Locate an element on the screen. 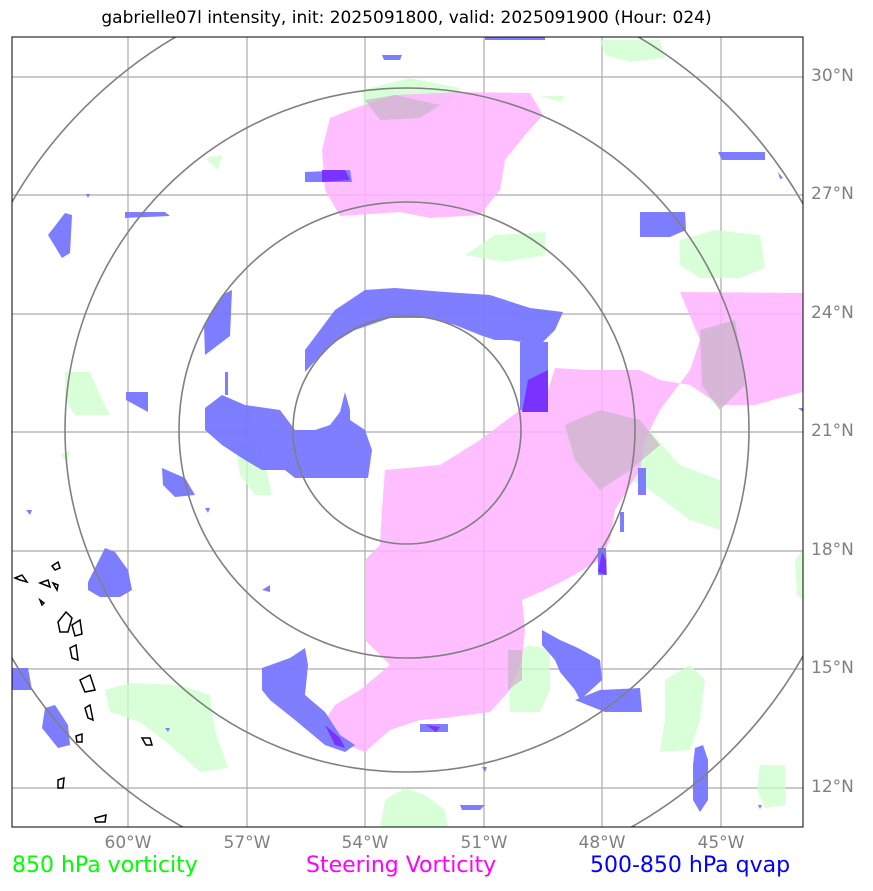 Image resolution: width=873 pixels, height=891 pixels. legend-850-vorticity: 850 hPa vorticity is located at coordinates (105, 865).